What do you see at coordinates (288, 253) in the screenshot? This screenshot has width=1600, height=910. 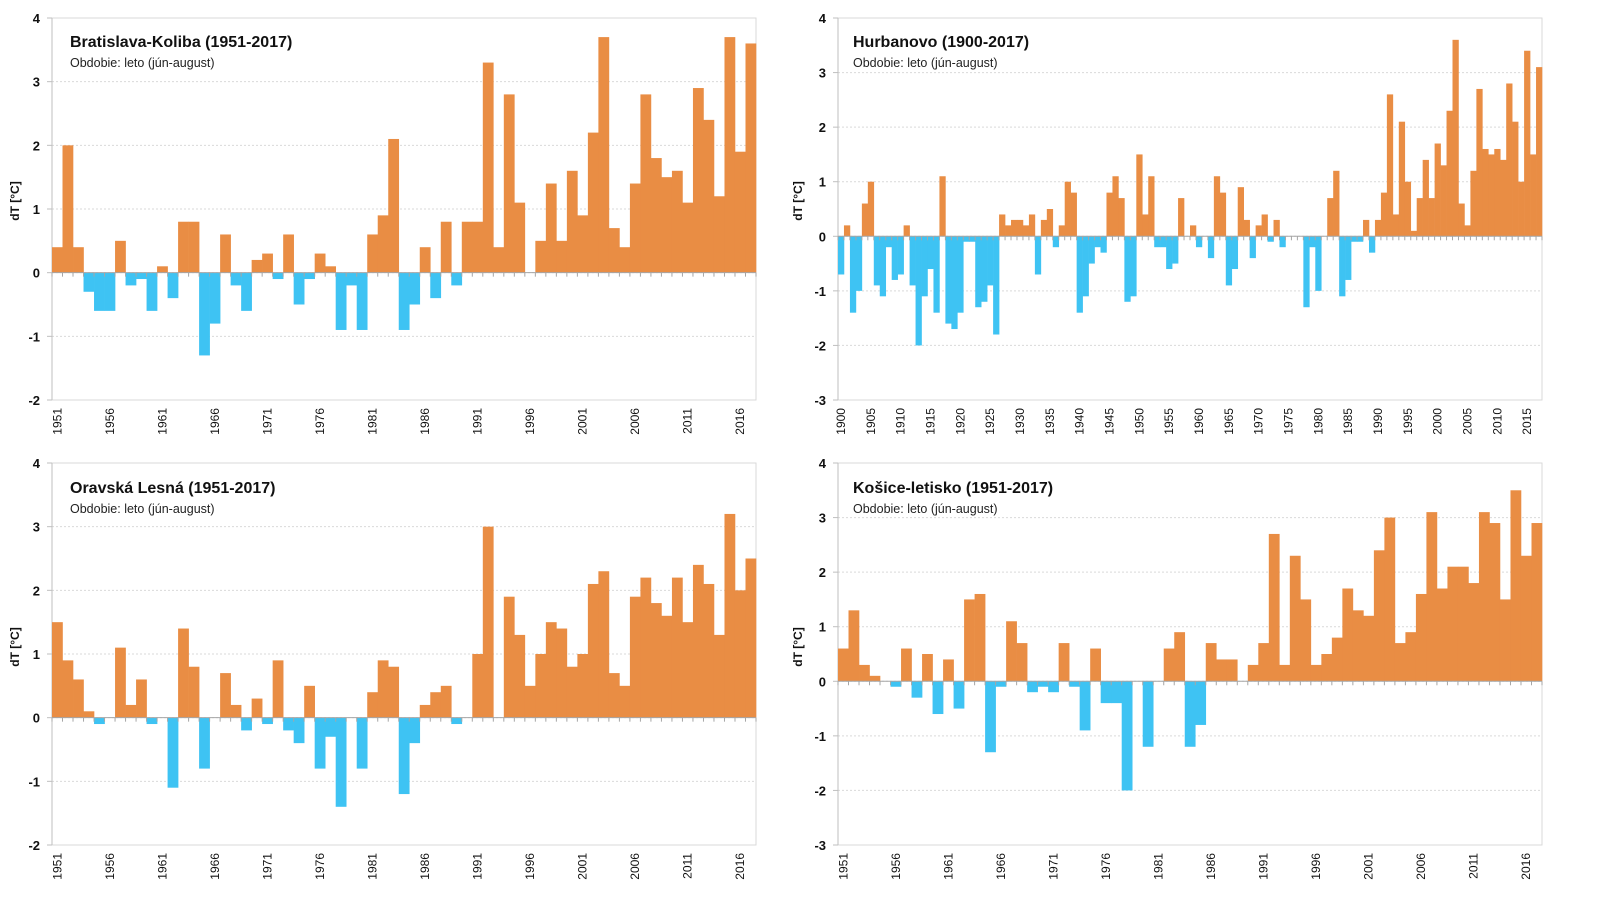 I see `bar-1973` at bounding box center [288, 253].